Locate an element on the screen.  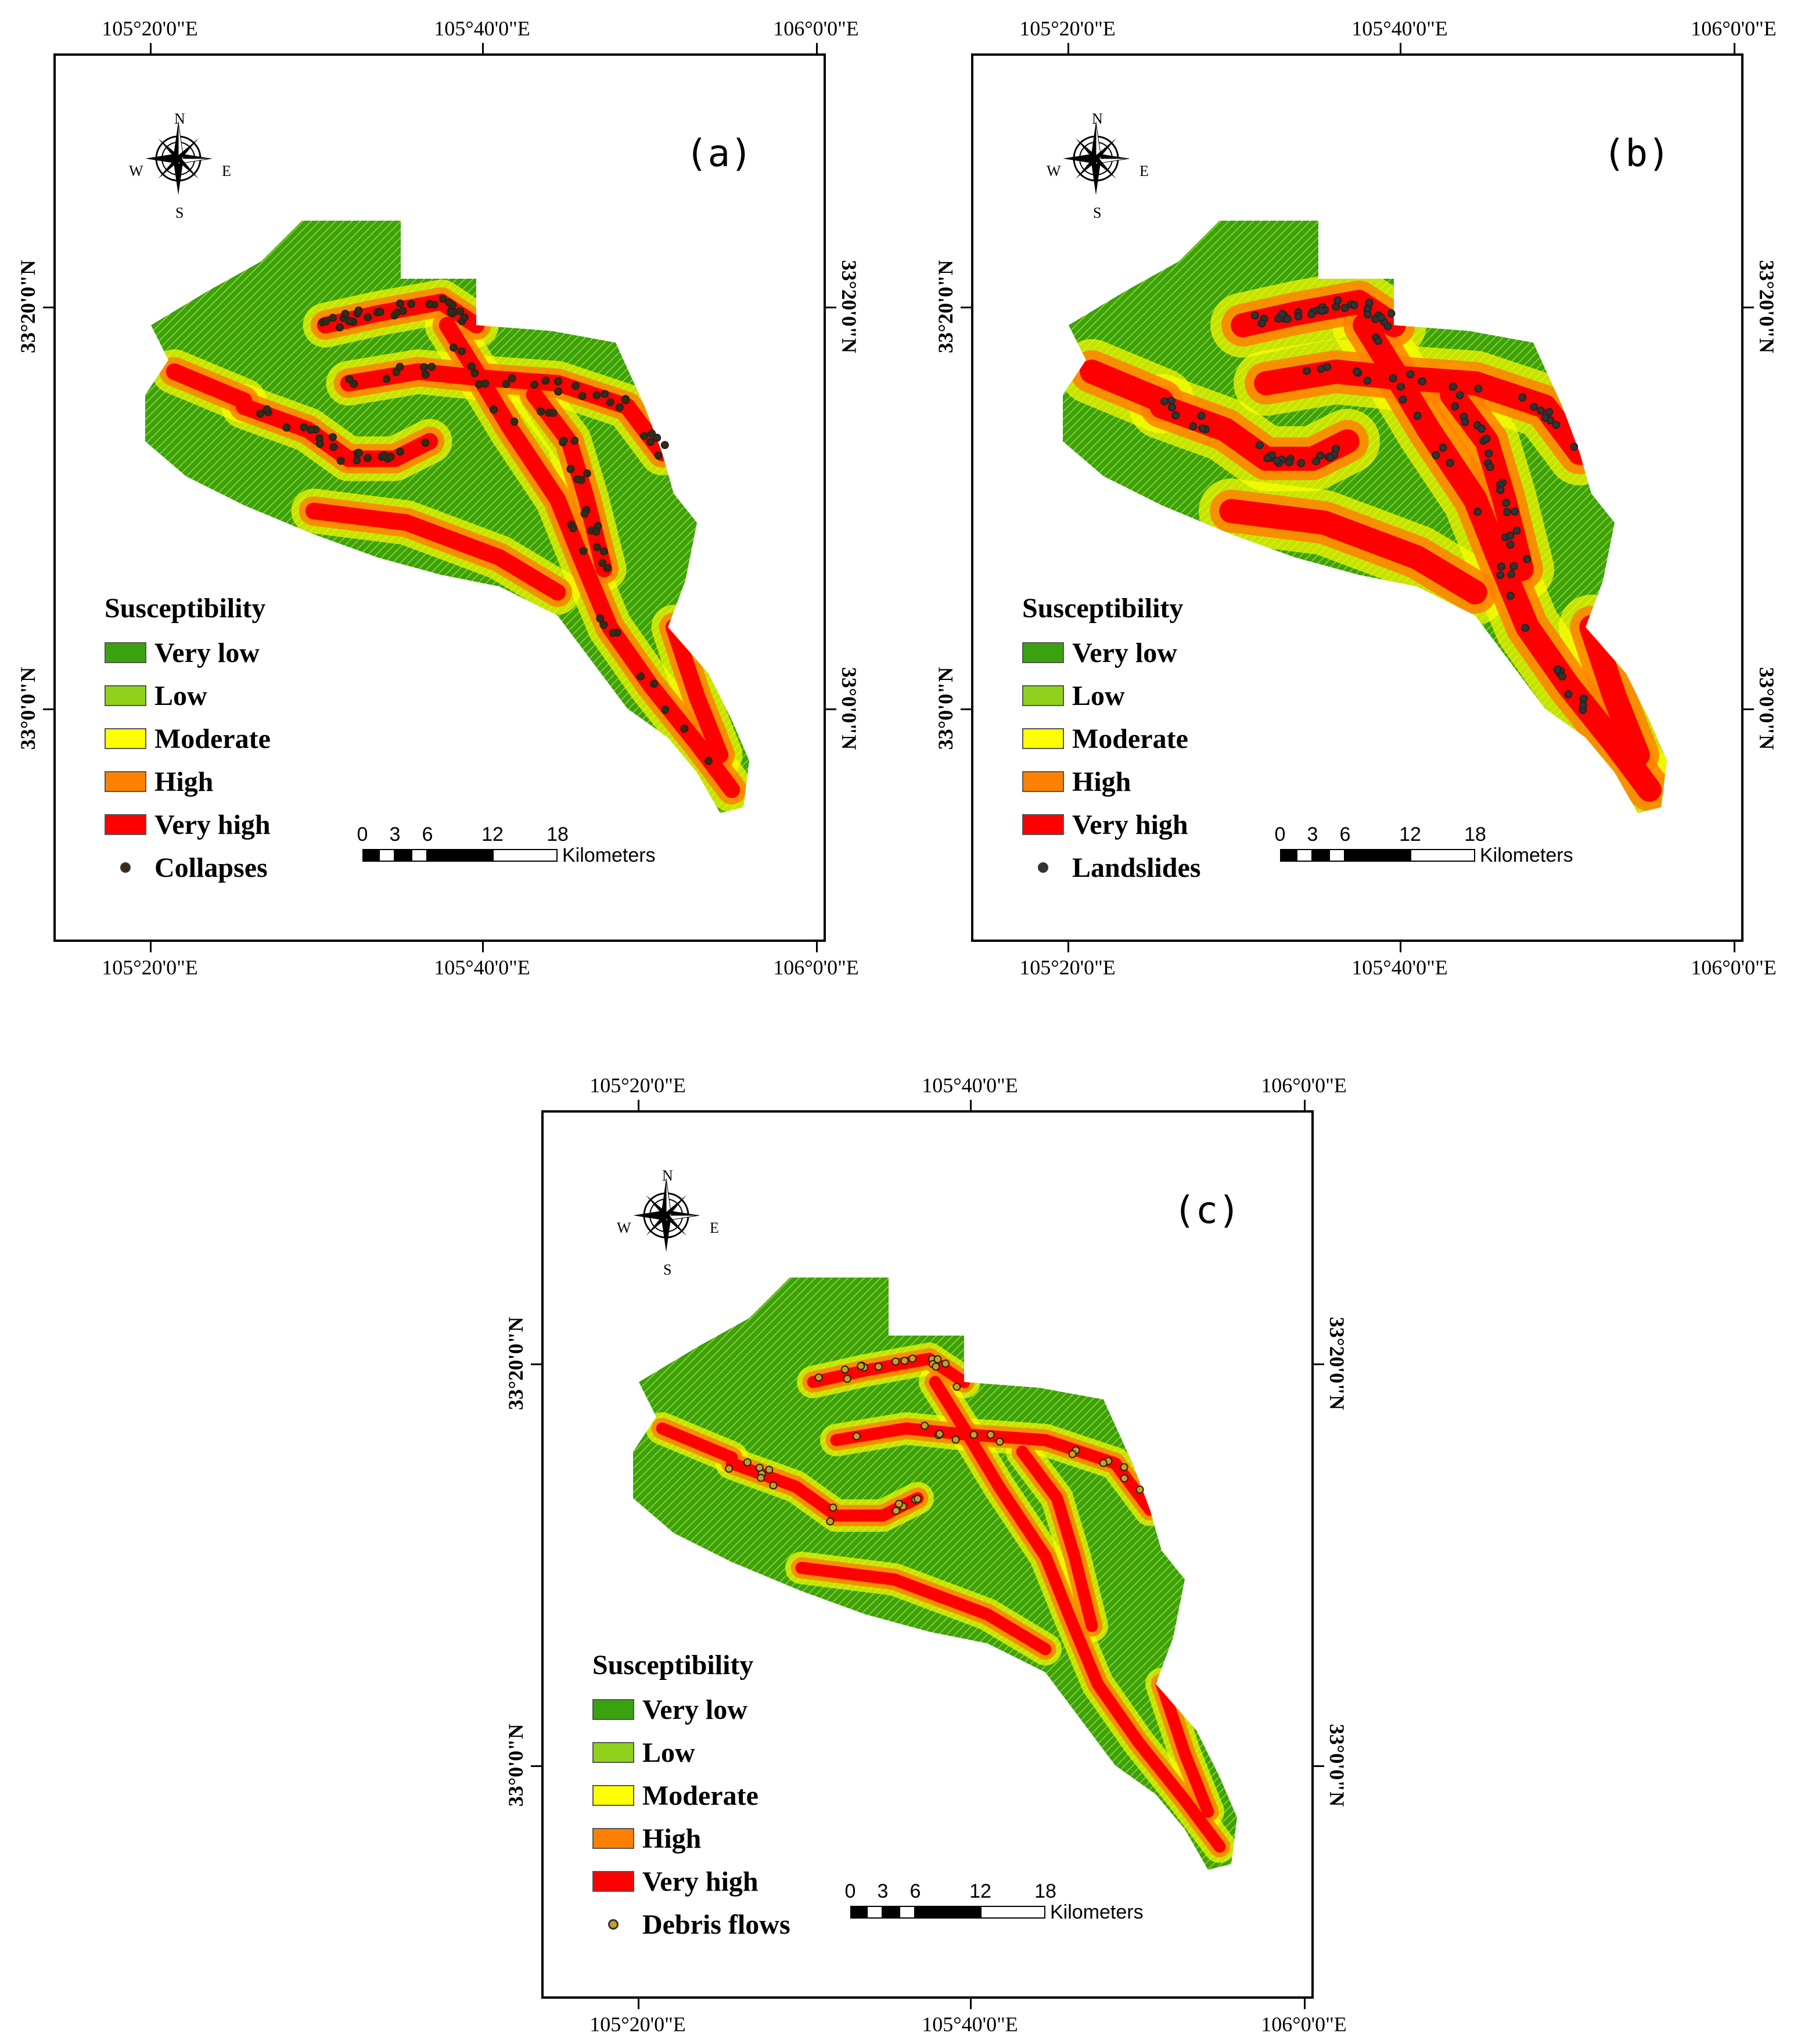
legend-item: Low is located at coordinates (1111, 695).